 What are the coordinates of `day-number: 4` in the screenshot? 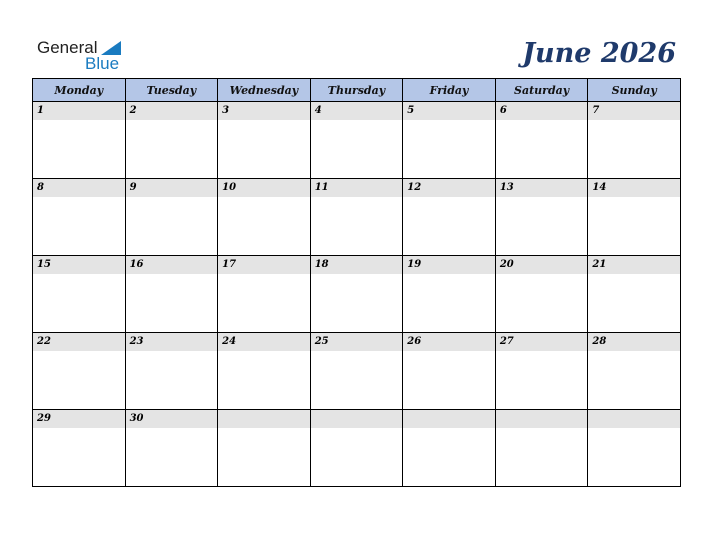 It's located at (356, 111).